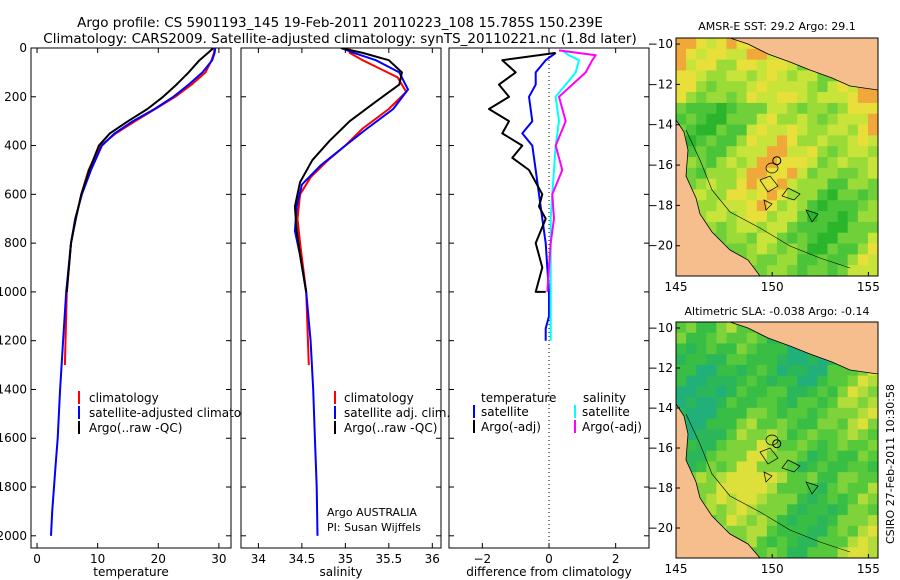  I want to click on sla-map-ytick-label: −14, so click(660, 408).